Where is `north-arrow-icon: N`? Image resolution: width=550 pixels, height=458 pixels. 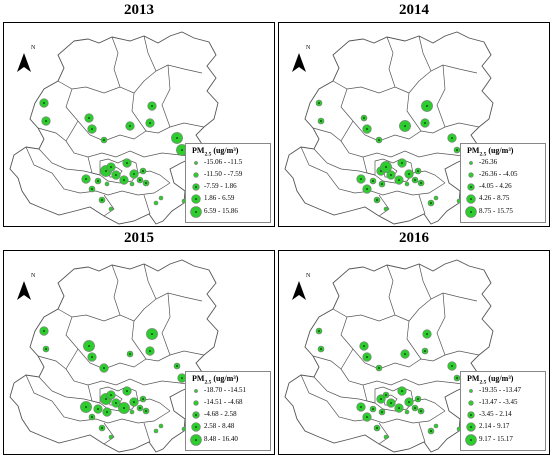 north-arrow-icon: N is located at coordinates (301, 286).